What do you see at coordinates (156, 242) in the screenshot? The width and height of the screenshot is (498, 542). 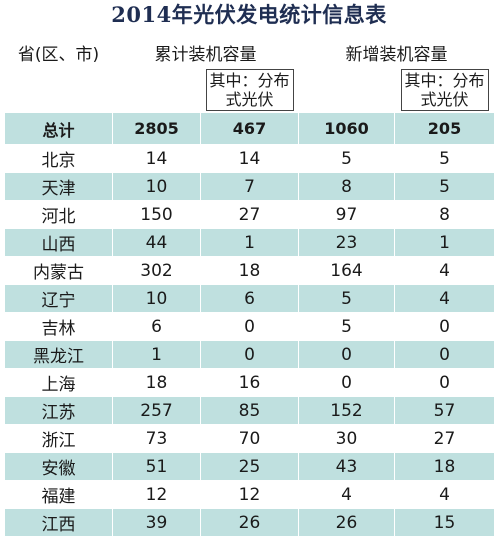 I see `cumulative-capacity: 44` at bounding box center [156, 242].